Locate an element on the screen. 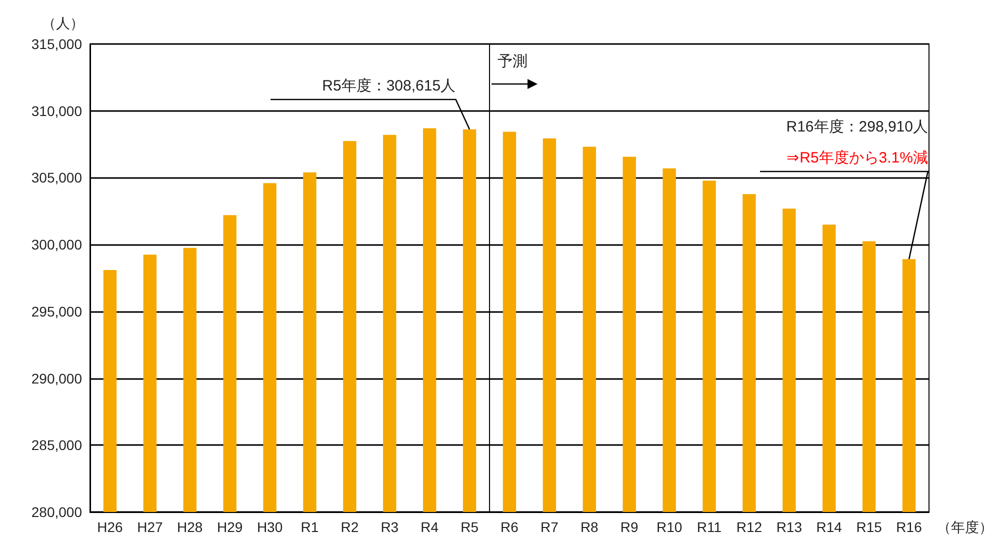 This screenshot has width=996, height=544. x-tick-label: R16 is located at coordinates (909, 527).